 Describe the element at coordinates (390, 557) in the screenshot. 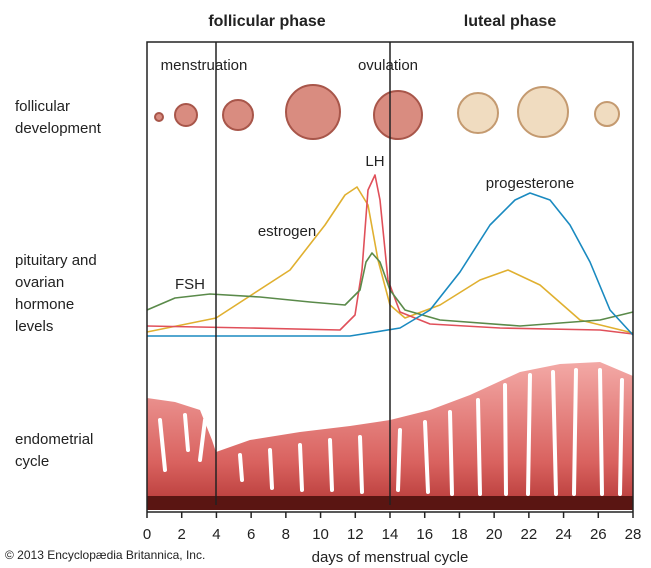

I see `axis-title: days of menstrual cycle` at that location.